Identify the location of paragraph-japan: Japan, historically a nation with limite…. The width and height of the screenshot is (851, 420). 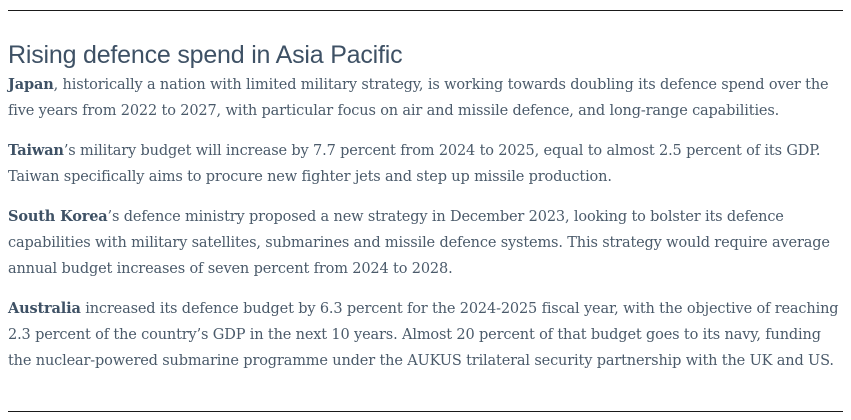
(425, 98).